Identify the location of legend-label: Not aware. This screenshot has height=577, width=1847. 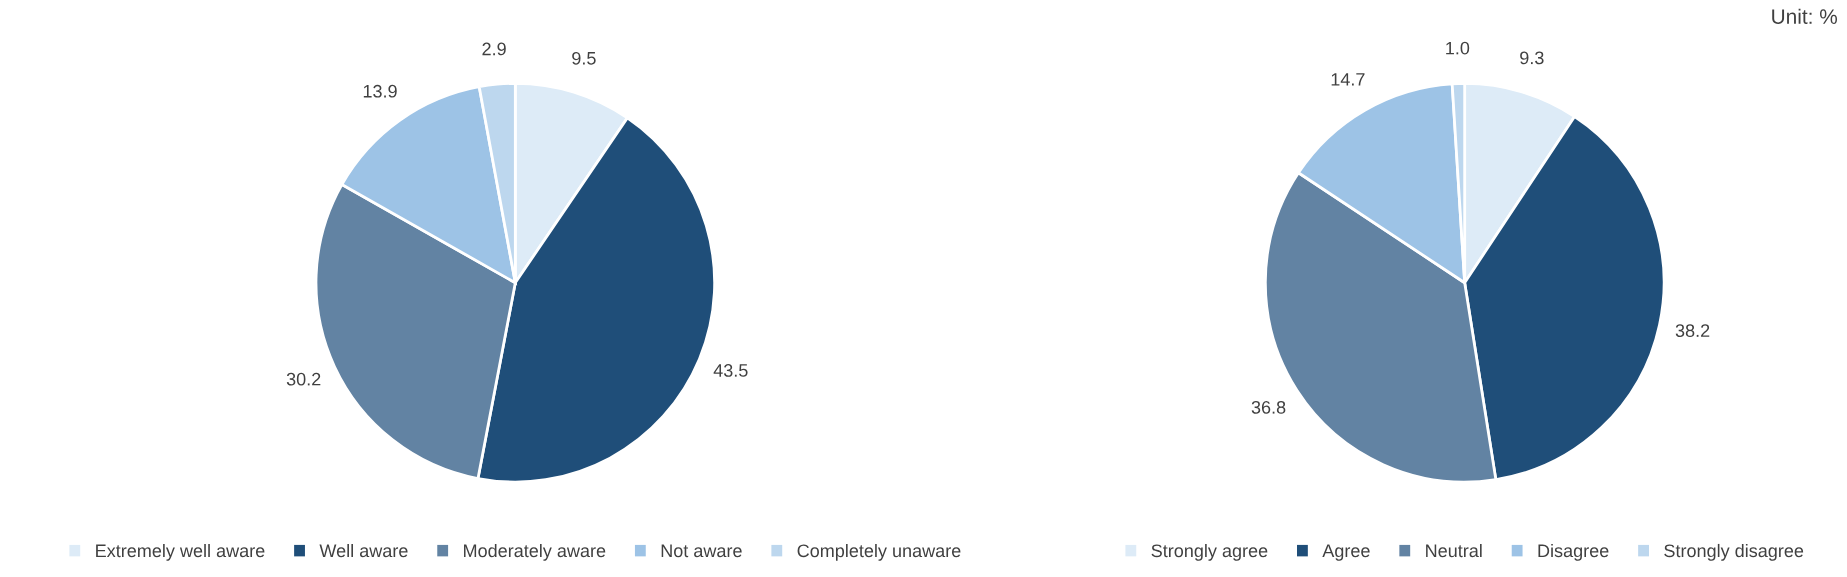
(701, 551).